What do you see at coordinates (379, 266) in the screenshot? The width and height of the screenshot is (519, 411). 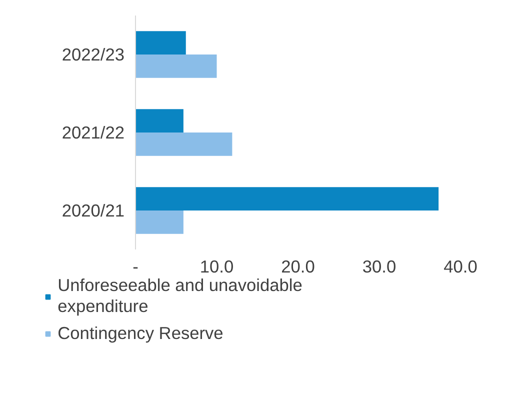 I see `x-tick-label: 30.0` at bounding box center [379, 266].